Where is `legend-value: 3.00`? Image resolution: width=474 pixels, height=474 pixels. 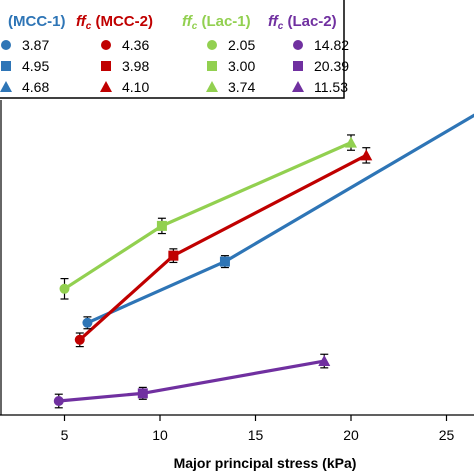 legend-value: 3.00 is located at coordinates (241, 66).